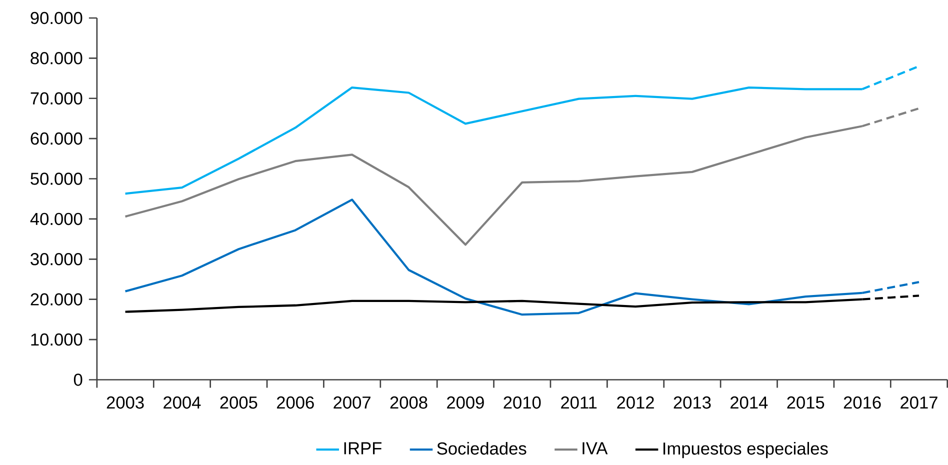  I want to click on y-tick-label: 60.000, so click(56, 138).